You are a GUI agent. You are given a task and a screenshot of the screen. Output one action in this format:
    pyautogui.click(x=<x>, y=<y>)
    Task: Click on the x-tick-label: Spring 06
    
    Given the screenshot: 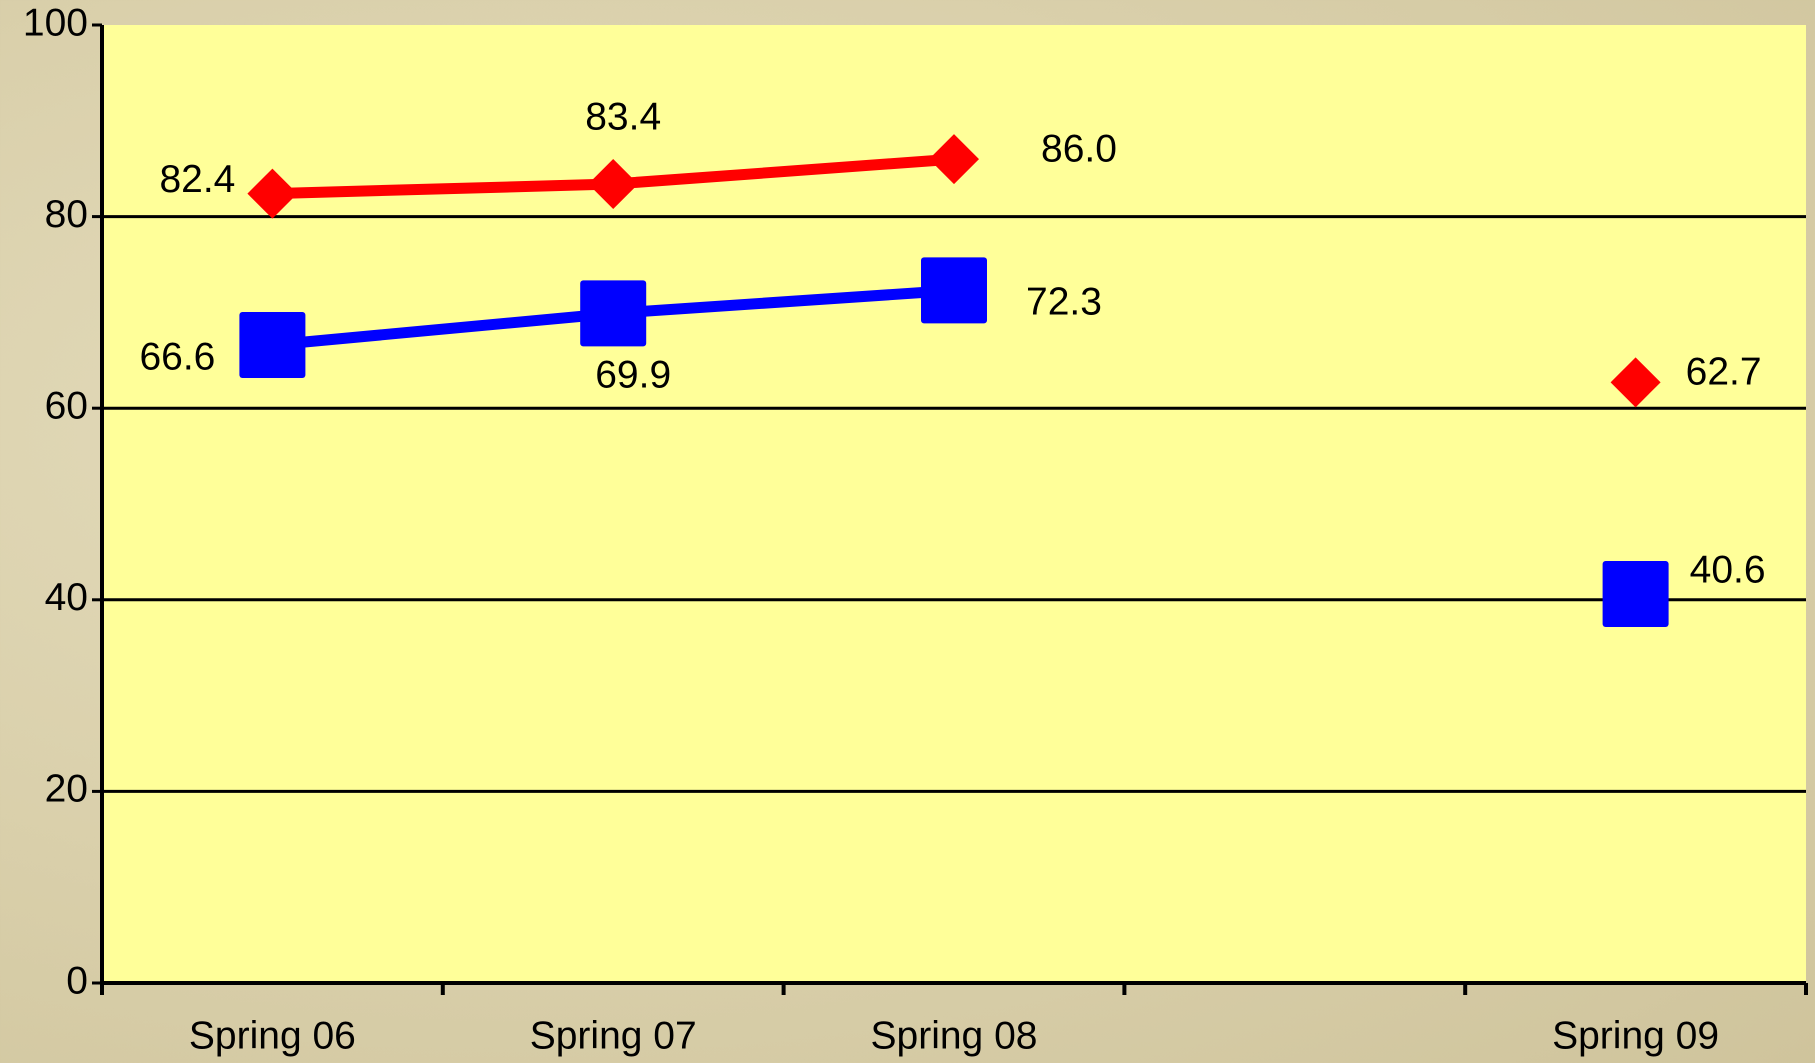 What is the action you would take?
    pyautogui.click(x=272, y=1035)
    